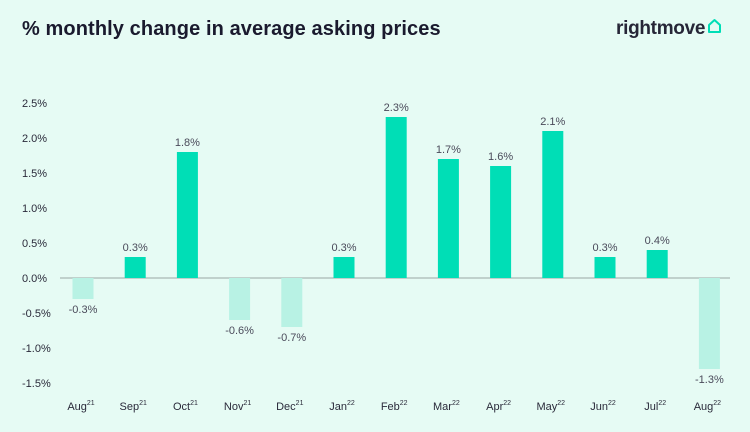 Image resolution: width=750 pixels, height=432 pixels. What do you see at coordinates (390, 407) in the screenshot?
I see `x-tick-month: Feb` at bounding box center [390, 407].